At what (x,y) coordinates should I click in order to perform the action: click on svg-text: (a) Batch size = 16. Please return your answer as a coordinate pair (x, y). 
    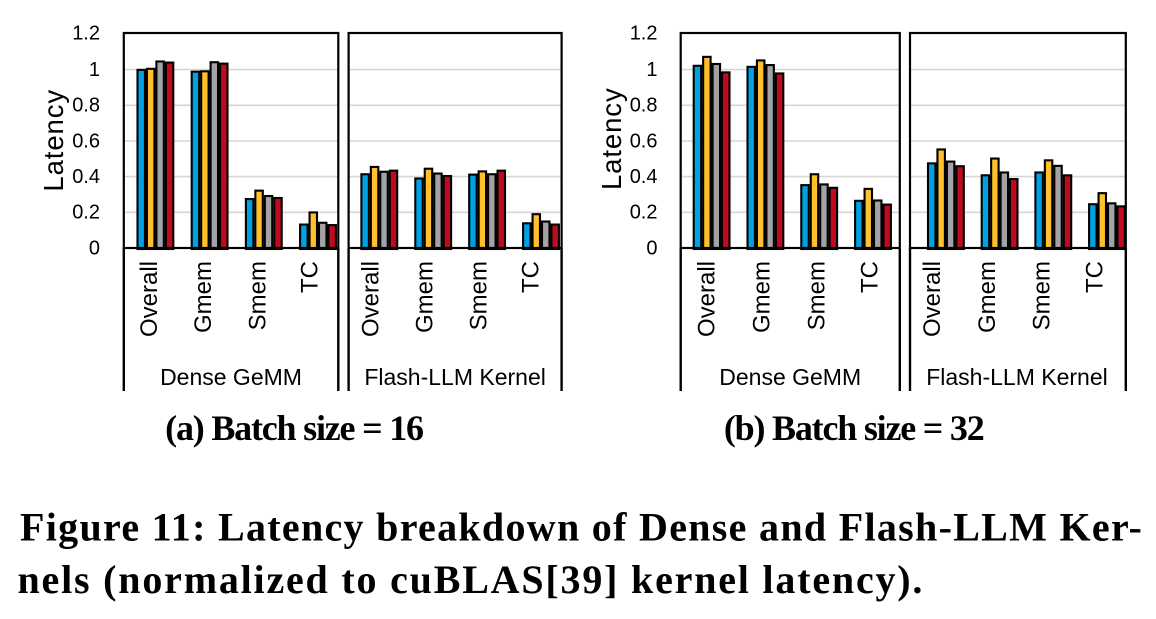
    Looking at the image, I should click on (294, 428).